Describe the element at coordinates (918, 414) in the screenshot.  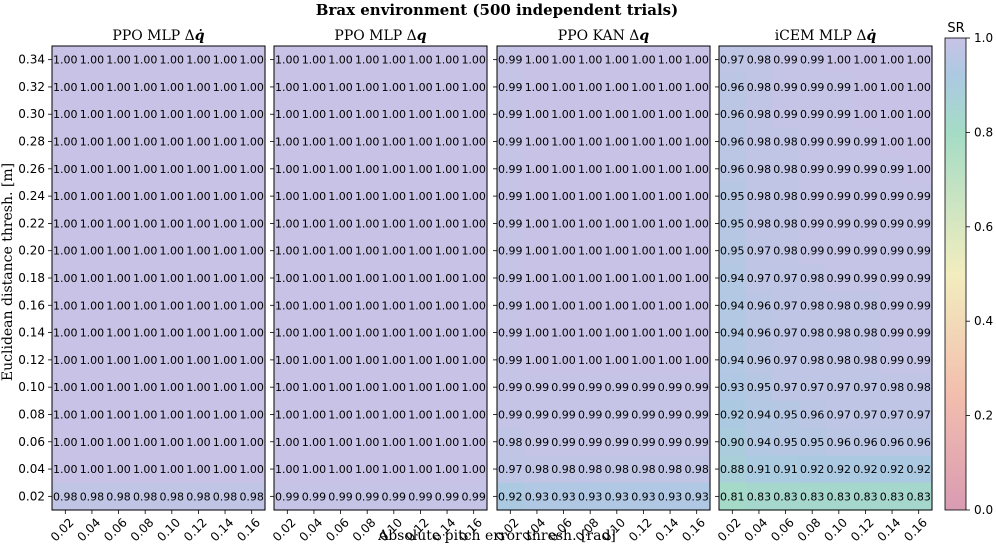
I see `cell-value-label: 0.97` at that location.